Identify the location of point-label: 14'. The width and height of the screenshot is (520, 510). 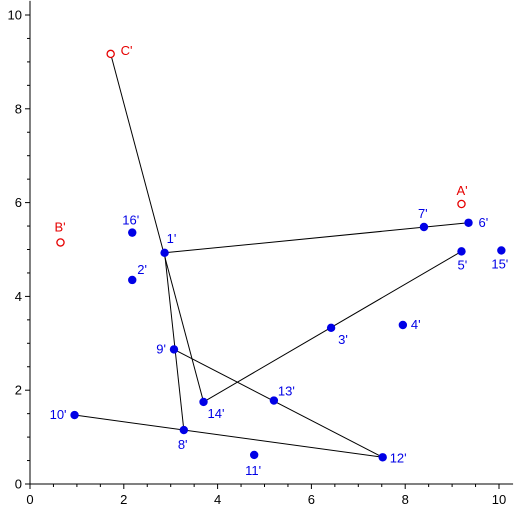
(216, 413).